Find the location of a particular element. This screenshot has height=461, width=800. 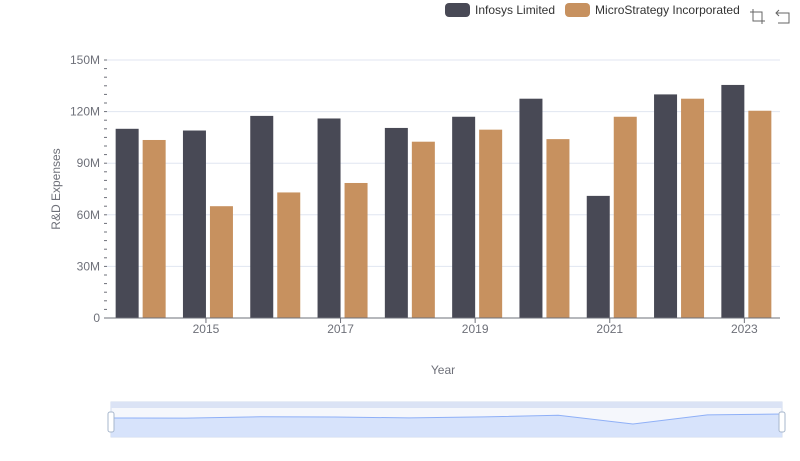

data-zoom-slider is located at coordinates (446, 419).